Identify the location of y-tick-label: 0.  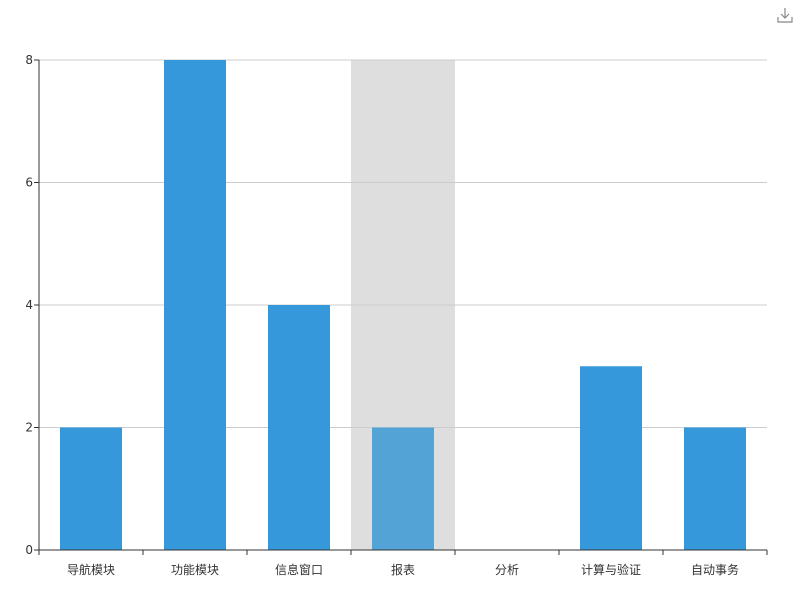
(29, 550).